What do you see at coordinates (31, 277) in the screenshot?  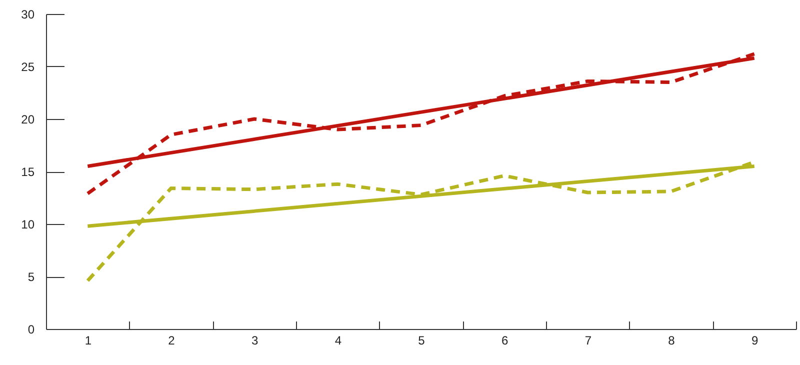 I see `y-tick-label: 5` at bounding box center [31, 277].